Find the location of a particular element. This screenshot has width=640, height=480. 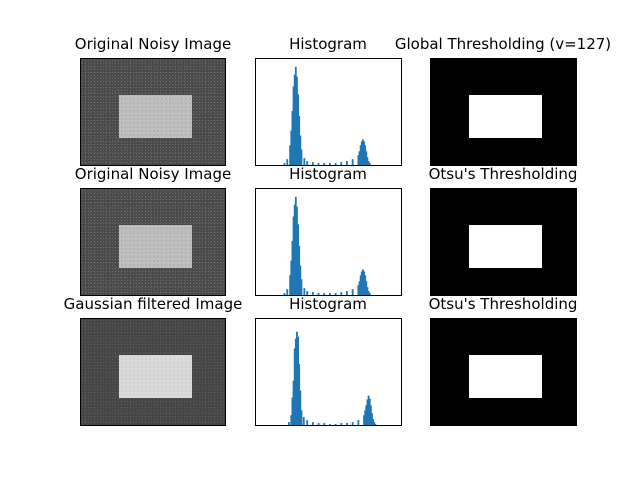

histogram-3-svg is located at coordinates (332, 378).